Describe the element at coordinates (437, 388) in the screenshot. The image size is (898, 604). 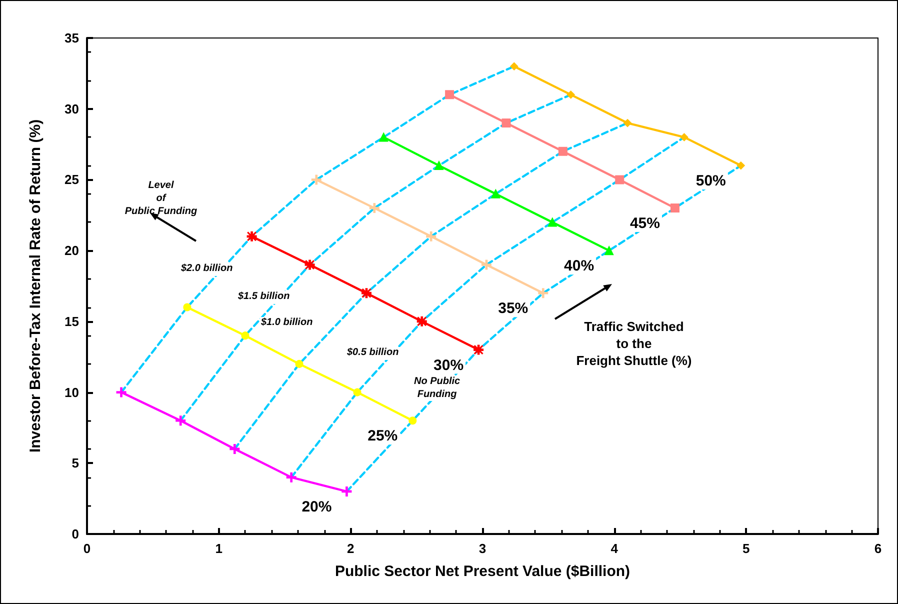
I see `annotation: No Public Funding` at that location.